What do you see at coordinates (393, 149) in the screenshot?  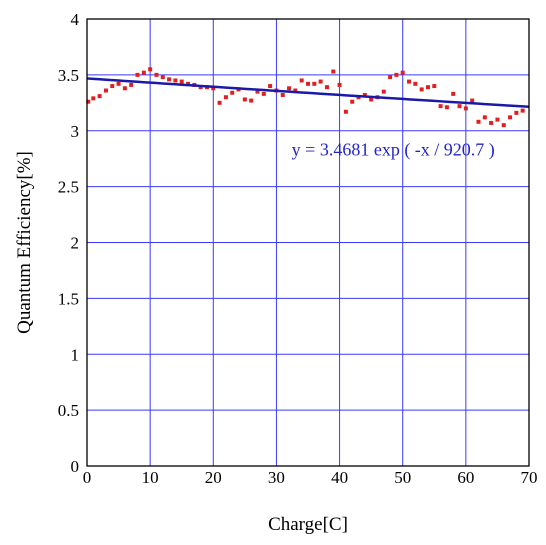 I see `fit-equation-label: y = 3.4681 exp ( -x / 920.7 )` at bounding box center [393, 149].